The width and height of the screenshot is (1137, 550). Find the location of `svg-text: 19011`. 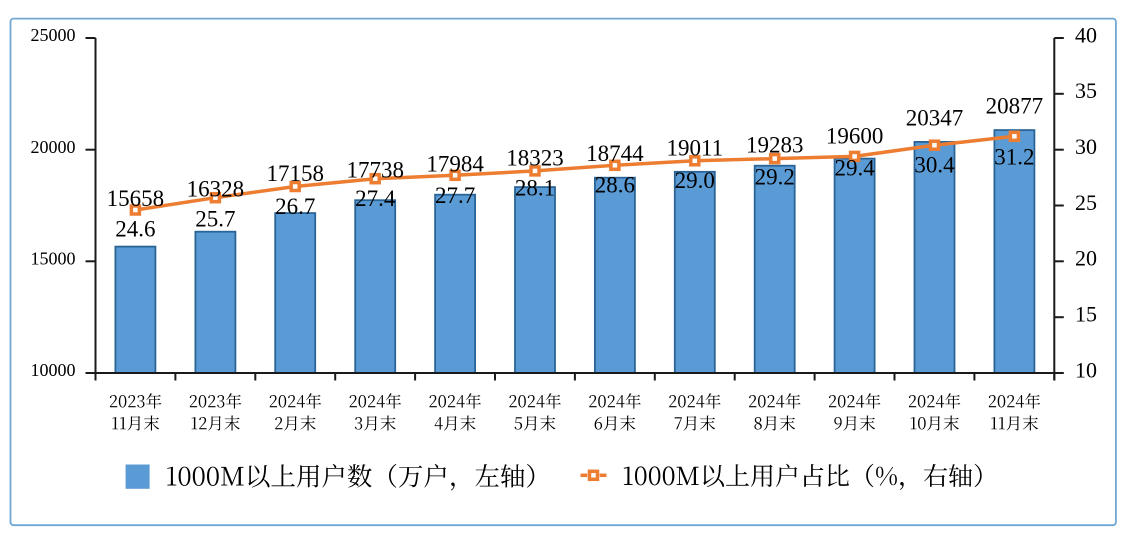

svg-text: 19011 is located at coordinates (694, 147).